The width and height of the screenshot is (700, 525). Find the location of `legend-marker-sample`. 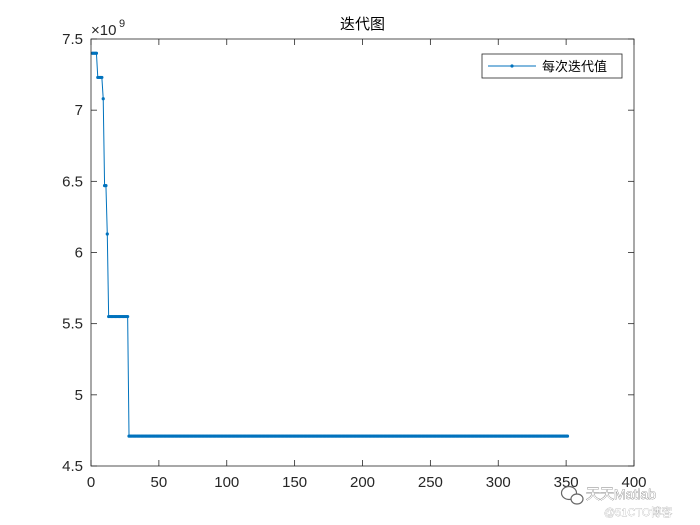

legend-marker-sample is located at coordinates (512, 66).